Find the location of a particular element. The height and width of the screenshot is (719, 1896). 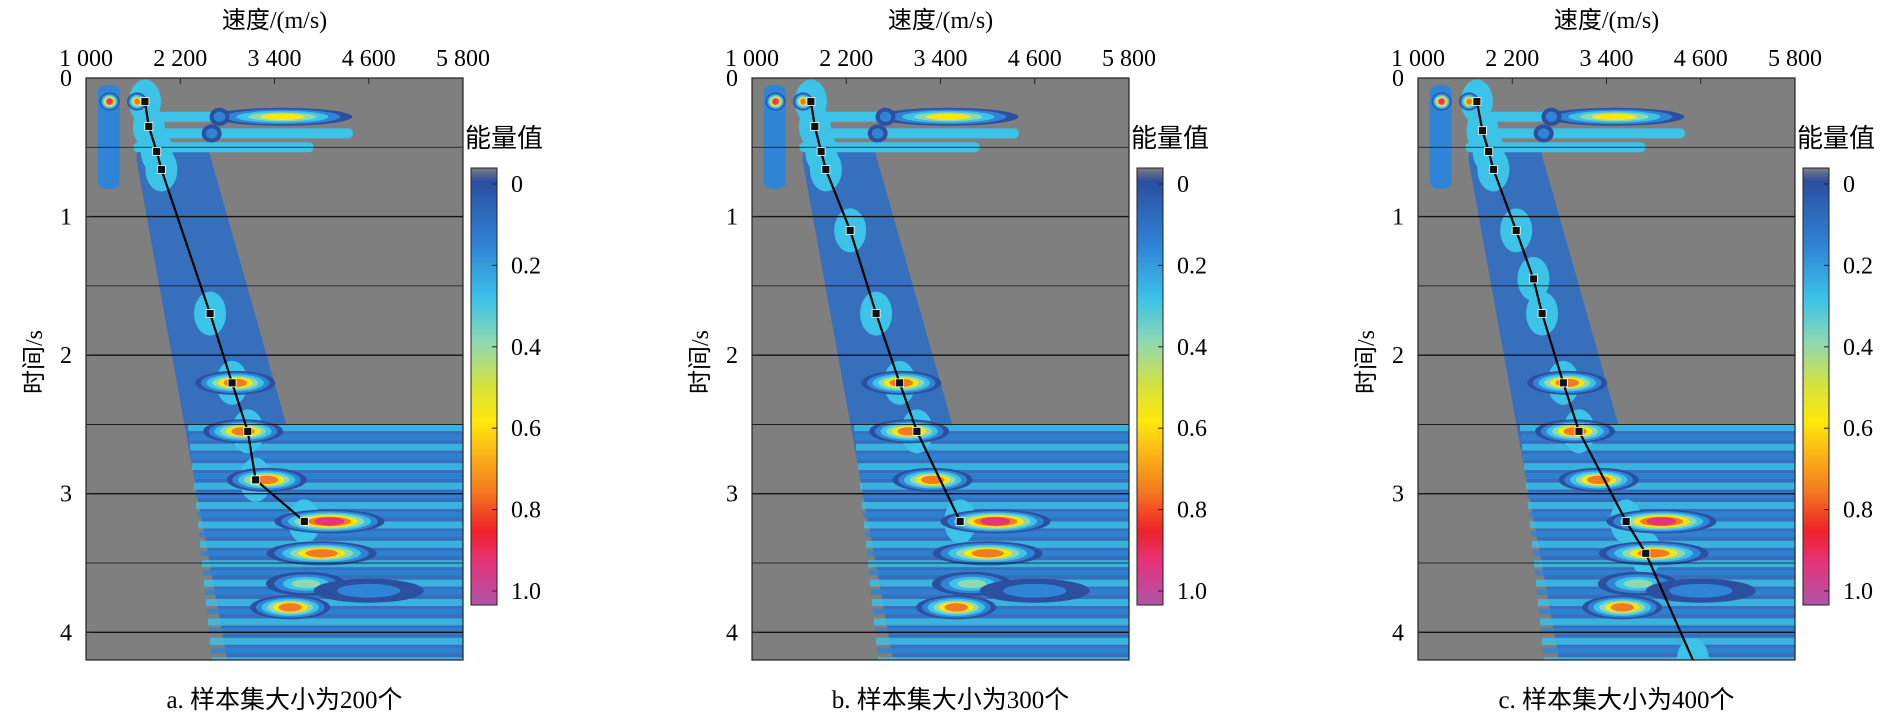

x-tick-label: 4 600 is located at coordinates (369, 59).